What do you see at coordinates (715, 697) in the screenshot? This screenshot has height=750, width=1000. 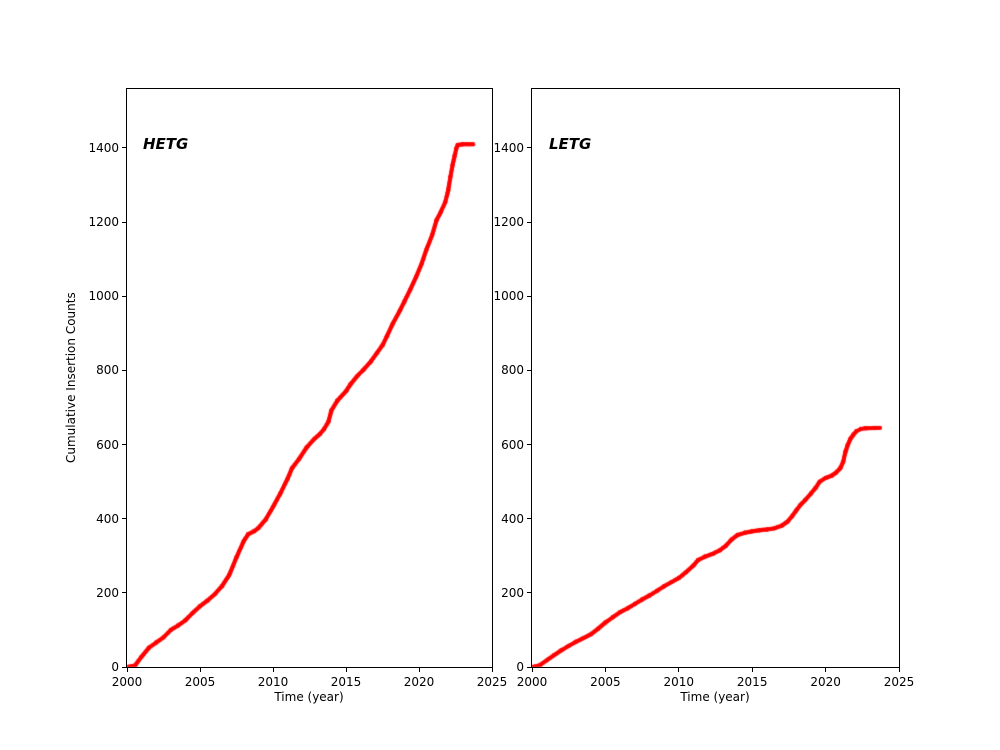 I see `x-axis-label-right: Time (year)` at bounding box center [715, 697].